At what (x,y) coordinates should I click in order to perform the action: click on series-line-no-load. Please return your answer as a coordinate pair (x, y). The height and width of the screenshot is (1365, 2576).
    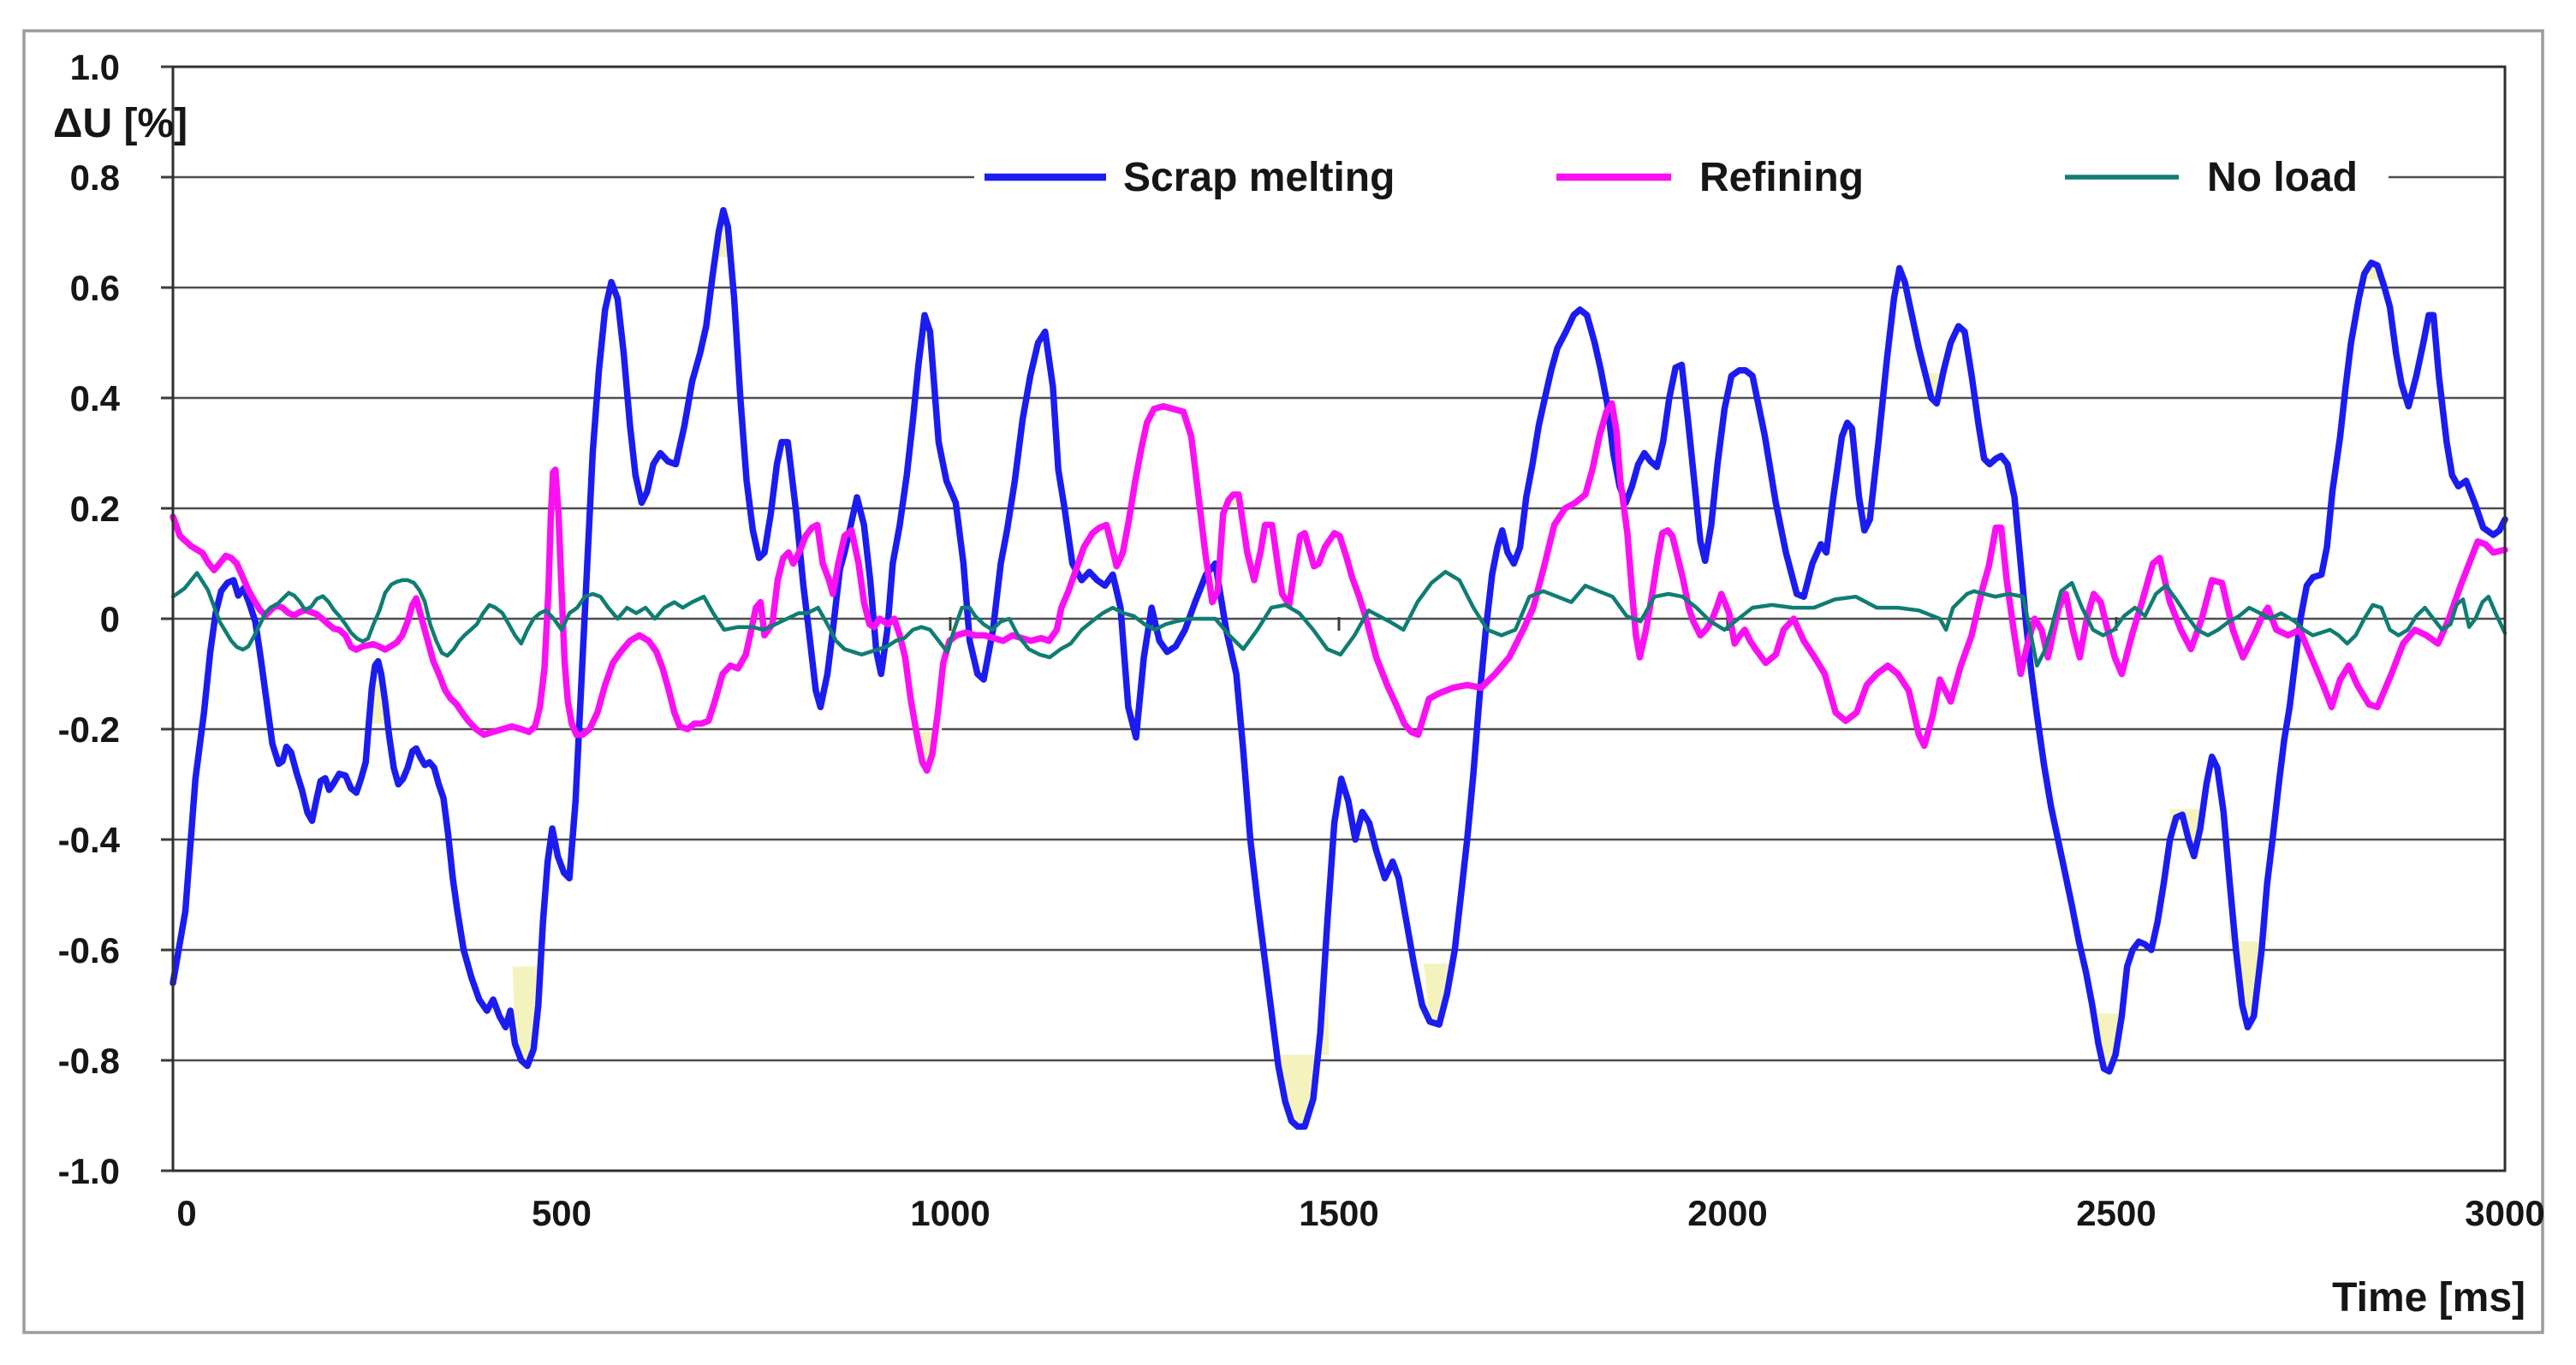
    Looking at the image, I should click on (1339, 618).